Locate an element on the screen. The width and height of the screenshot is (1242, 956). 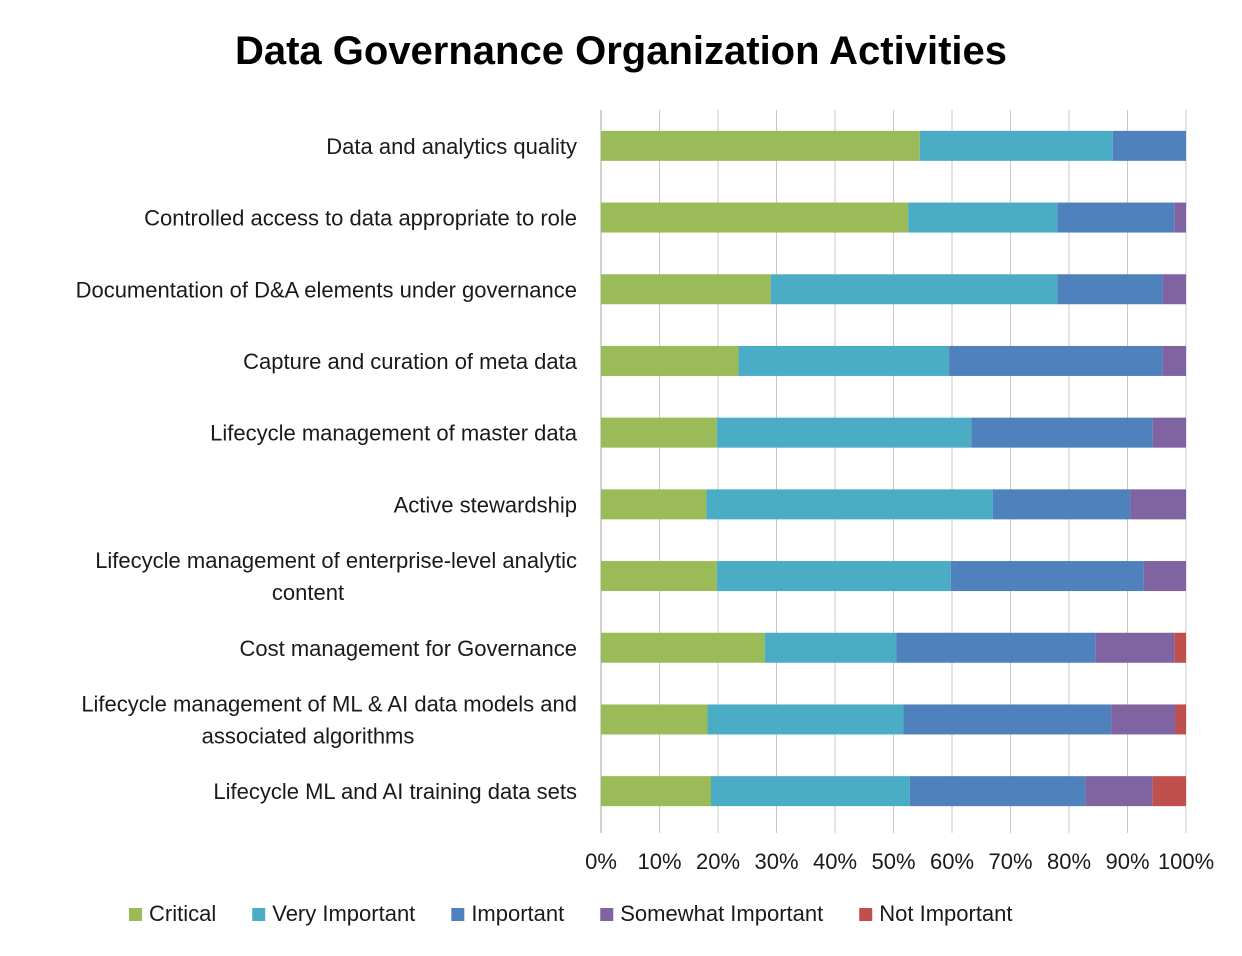
category-label: associated algorithms is located at coordinates (308, 735).